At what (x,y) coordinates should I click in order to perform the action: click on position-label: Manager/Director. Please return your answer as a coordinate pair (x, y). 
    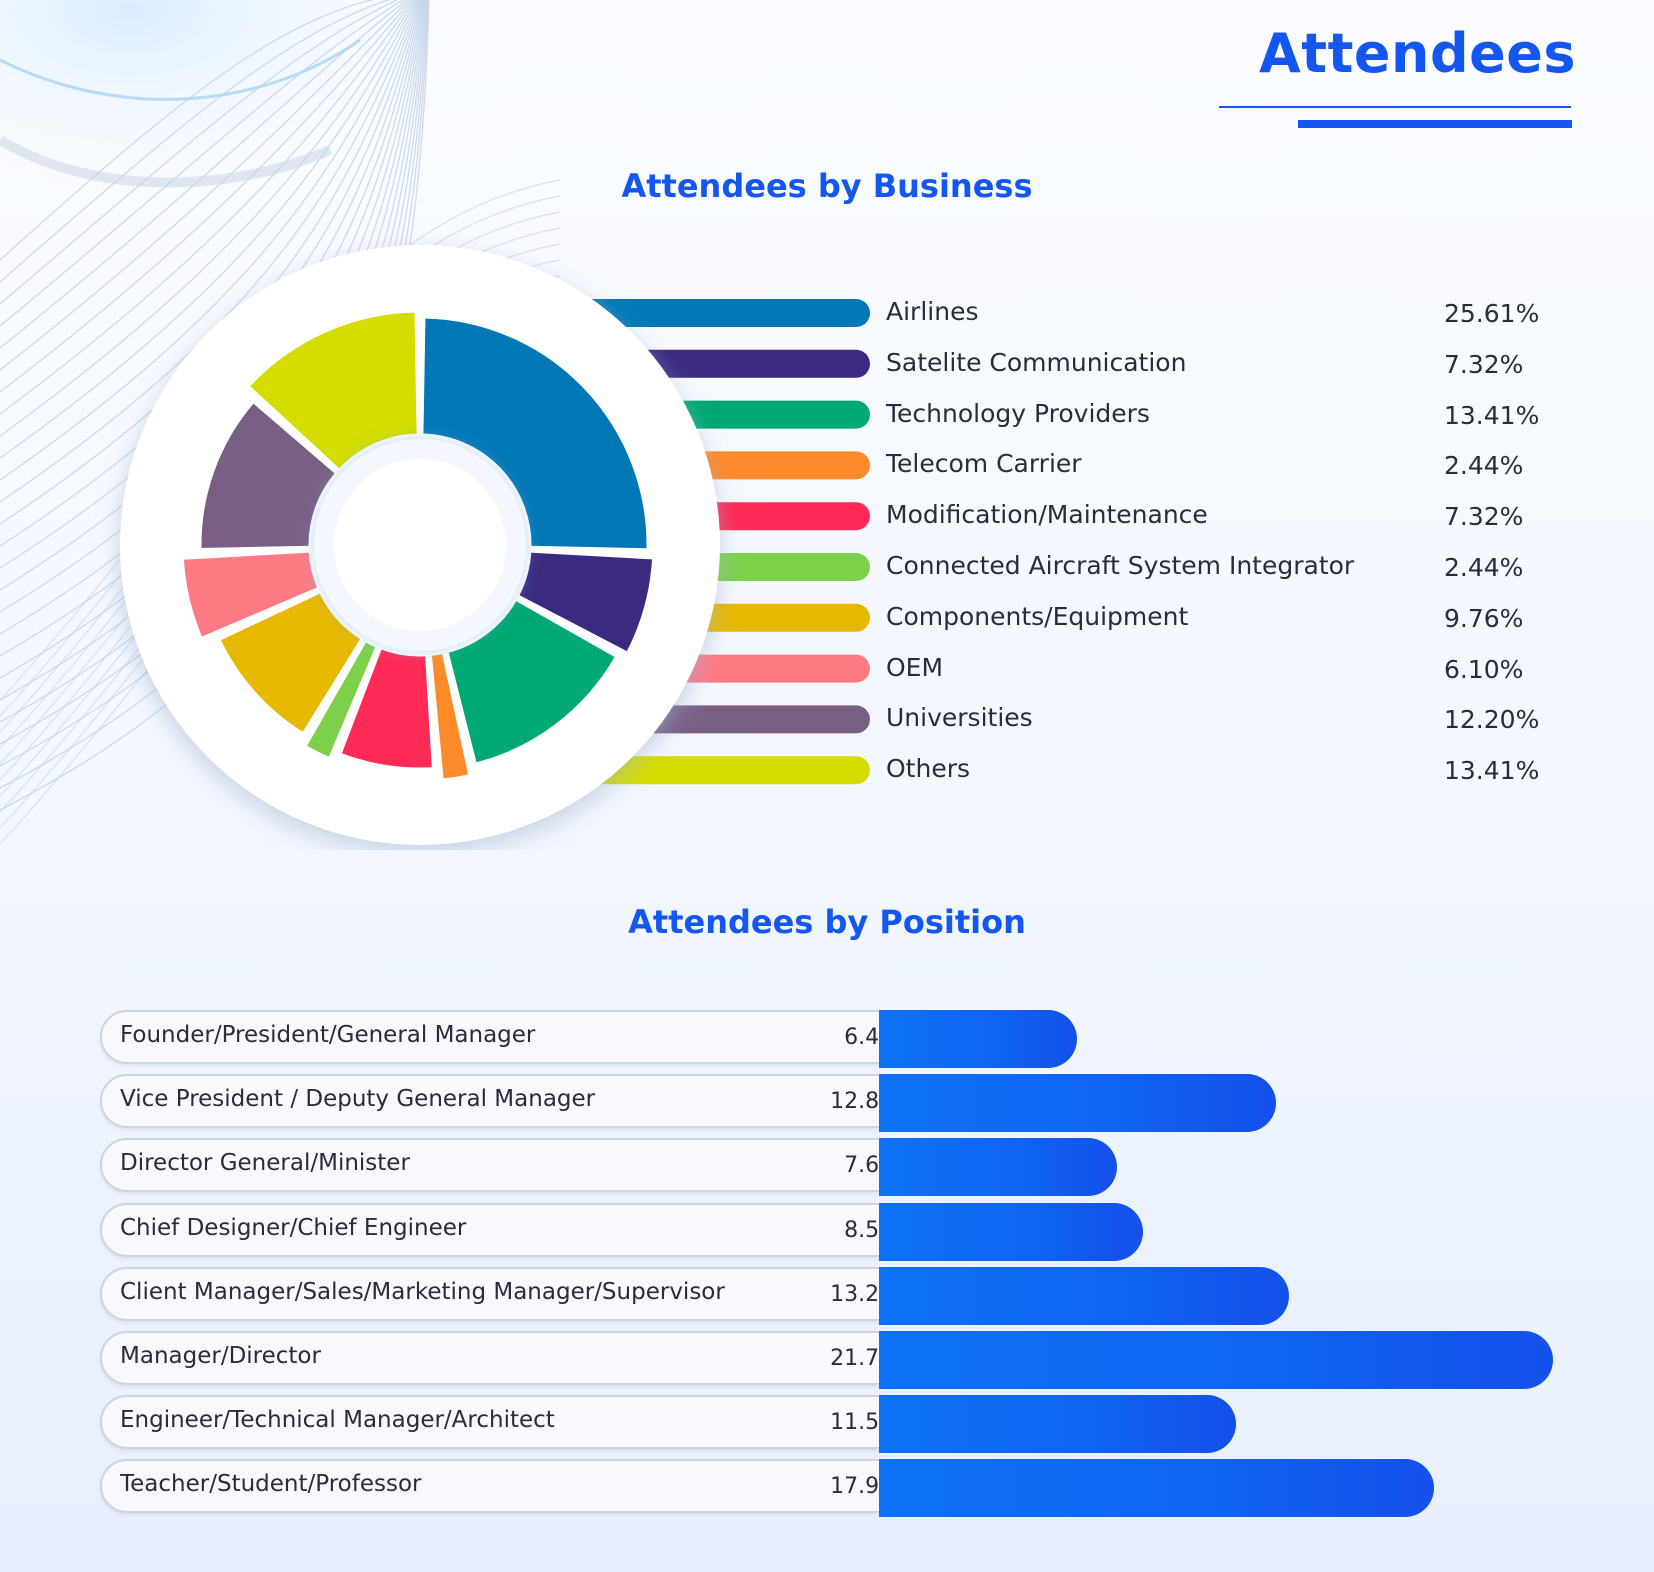
    Looking at the image, I should click on (220, 1356).